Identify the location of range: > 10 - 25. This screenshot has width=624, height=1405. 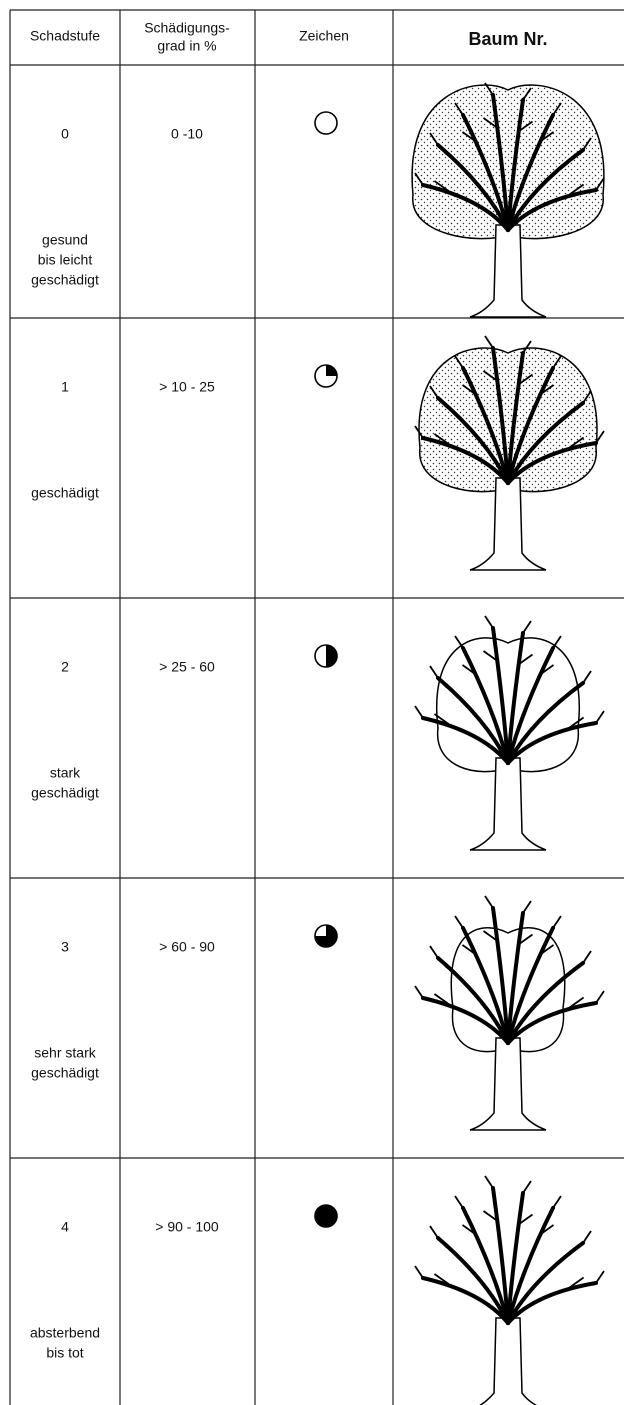
(187, 387).